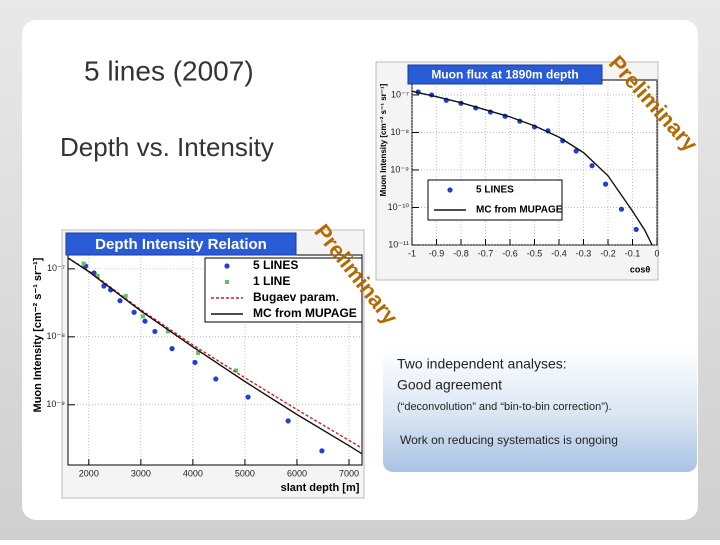 This screenshot has width=720, height=545. I want to click on x-tick-label: -0.5, so click(535, 253).